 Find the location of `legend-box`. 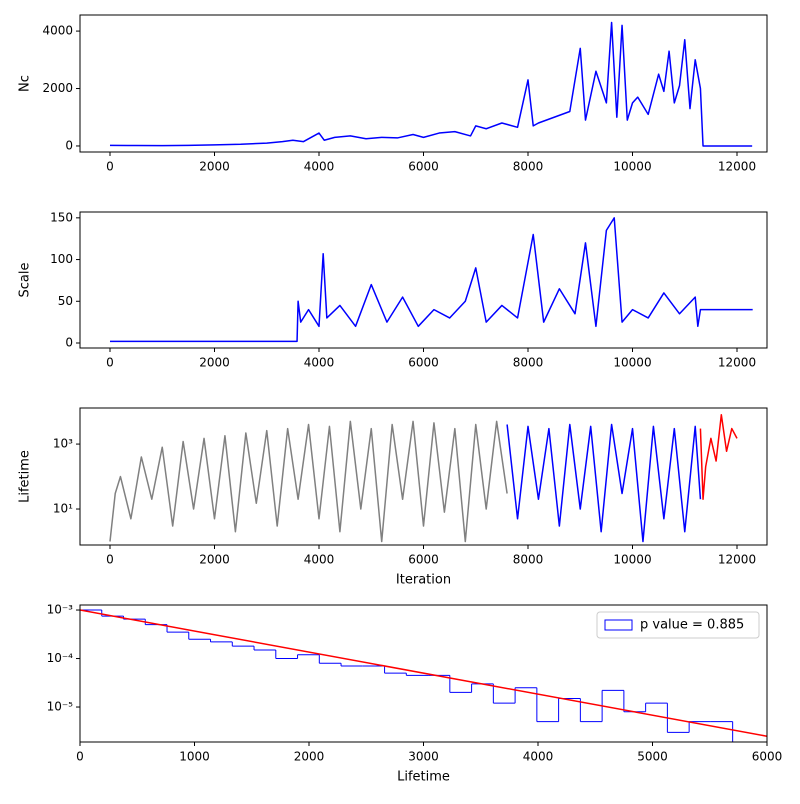

legend-box is located at coordinates (678, 625).